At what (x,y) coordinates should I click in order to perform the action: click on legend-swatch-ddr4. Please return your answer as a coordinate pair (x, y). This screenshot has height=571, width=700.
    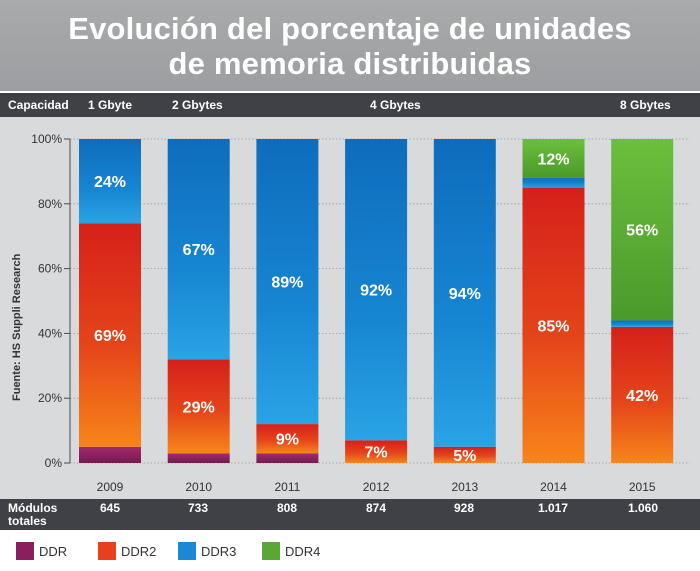
    Looking at the image, I should click on (271, 551).